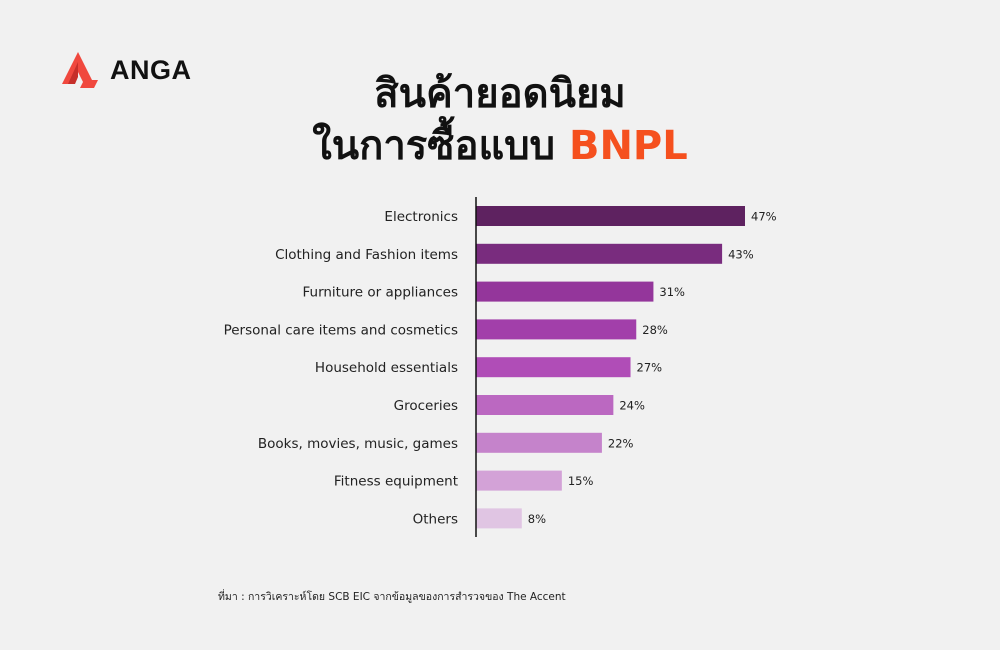 The width and height of the screenshot is (1000, 650). I want to click on category-label: Others, so click(435, 519).